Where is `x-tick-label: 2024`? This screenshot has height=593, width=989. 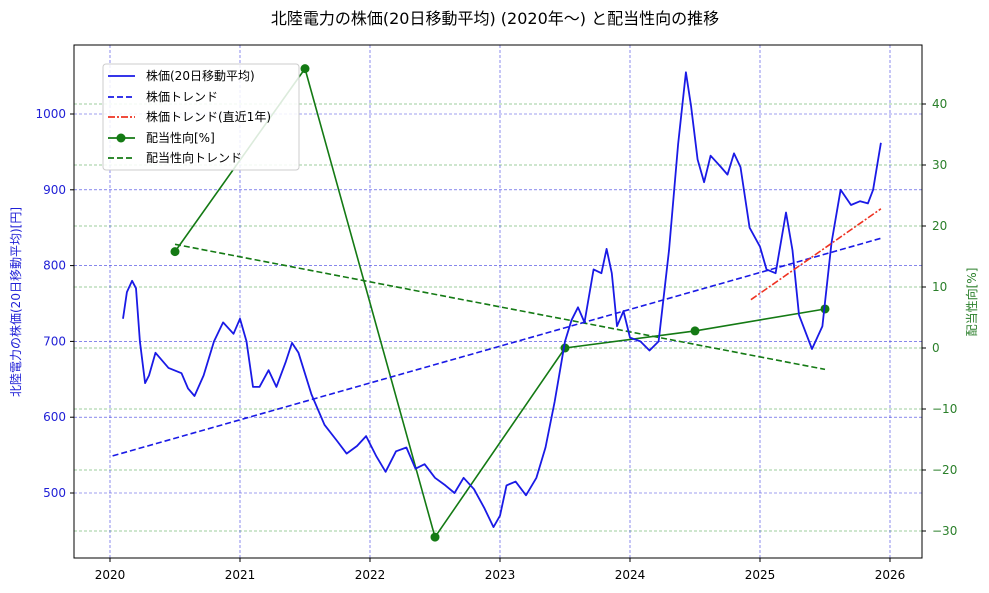 x-tick-label: 2024 is located at coordinates (630, 575).